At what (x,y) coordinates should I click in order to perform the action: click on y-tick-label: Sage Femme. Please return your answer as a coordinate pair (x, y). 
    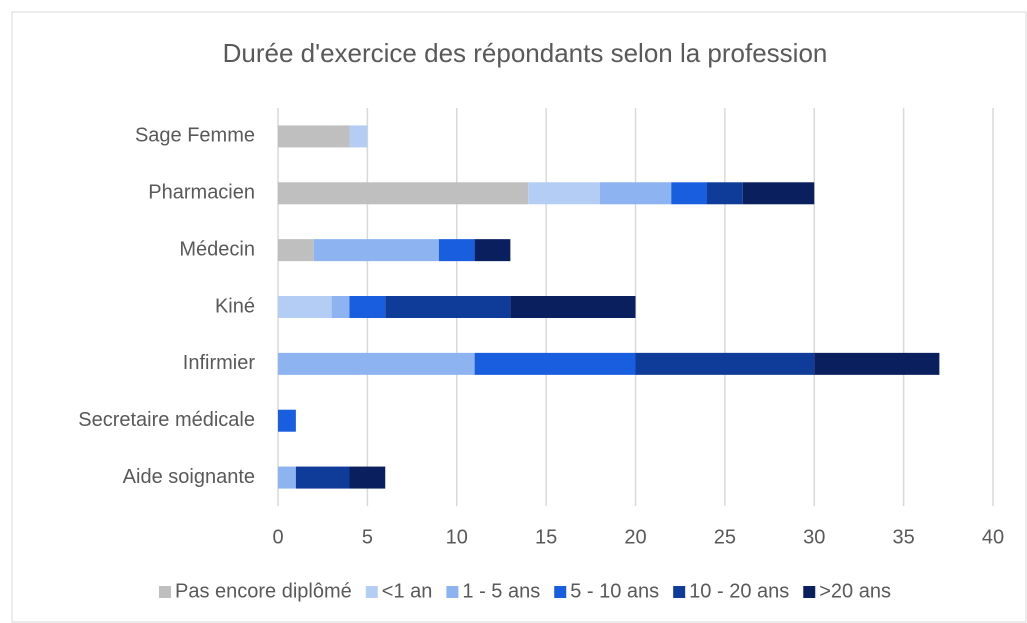
    Looking at the image, I should click on (195, 136).